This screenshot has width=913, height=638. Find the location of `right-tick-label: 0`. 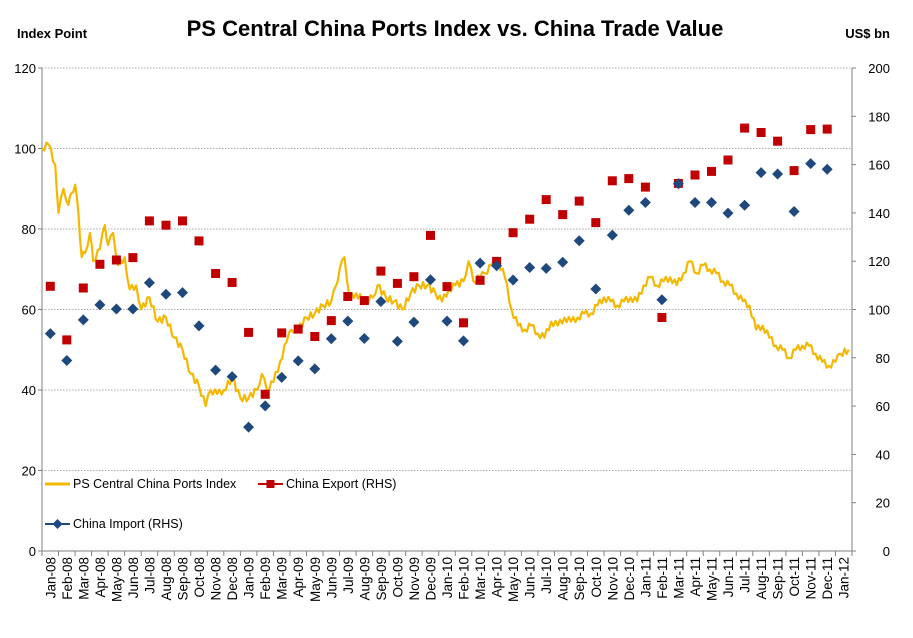

right-tick-label: 0 is located at coordinates (886, 551).